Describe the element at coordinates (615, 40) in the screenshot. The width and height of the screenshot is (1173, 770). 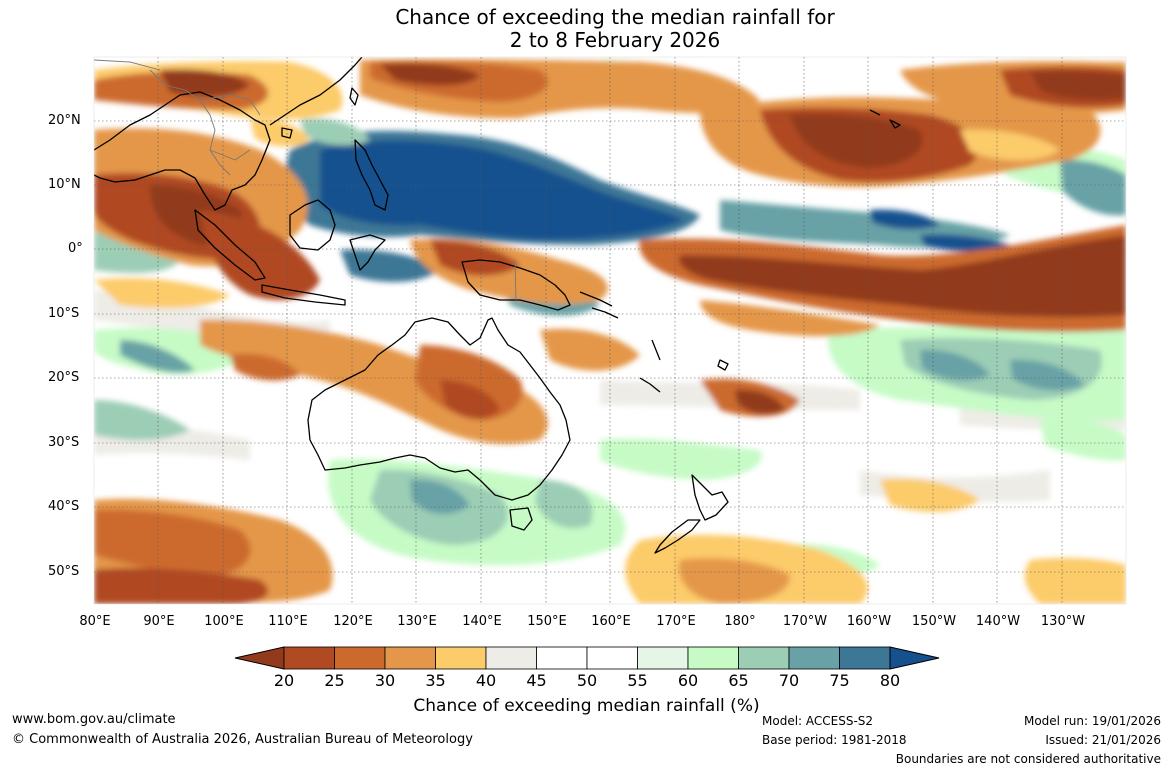
I see `map-title-line2: 2 to 8 February 2026` at that location.